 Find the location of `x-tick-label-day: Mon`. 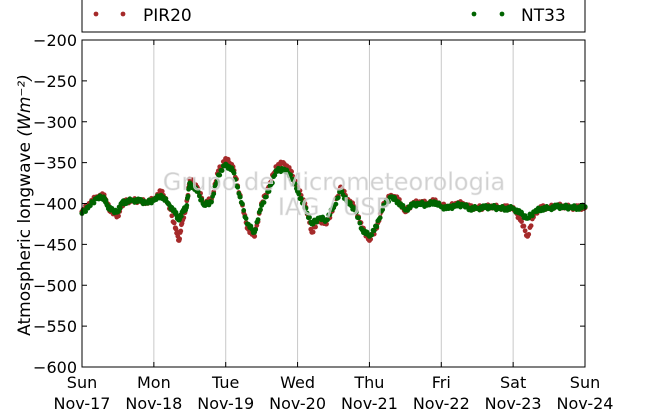

x-tick-label-day: Mon is located at coordinates (154, 382).